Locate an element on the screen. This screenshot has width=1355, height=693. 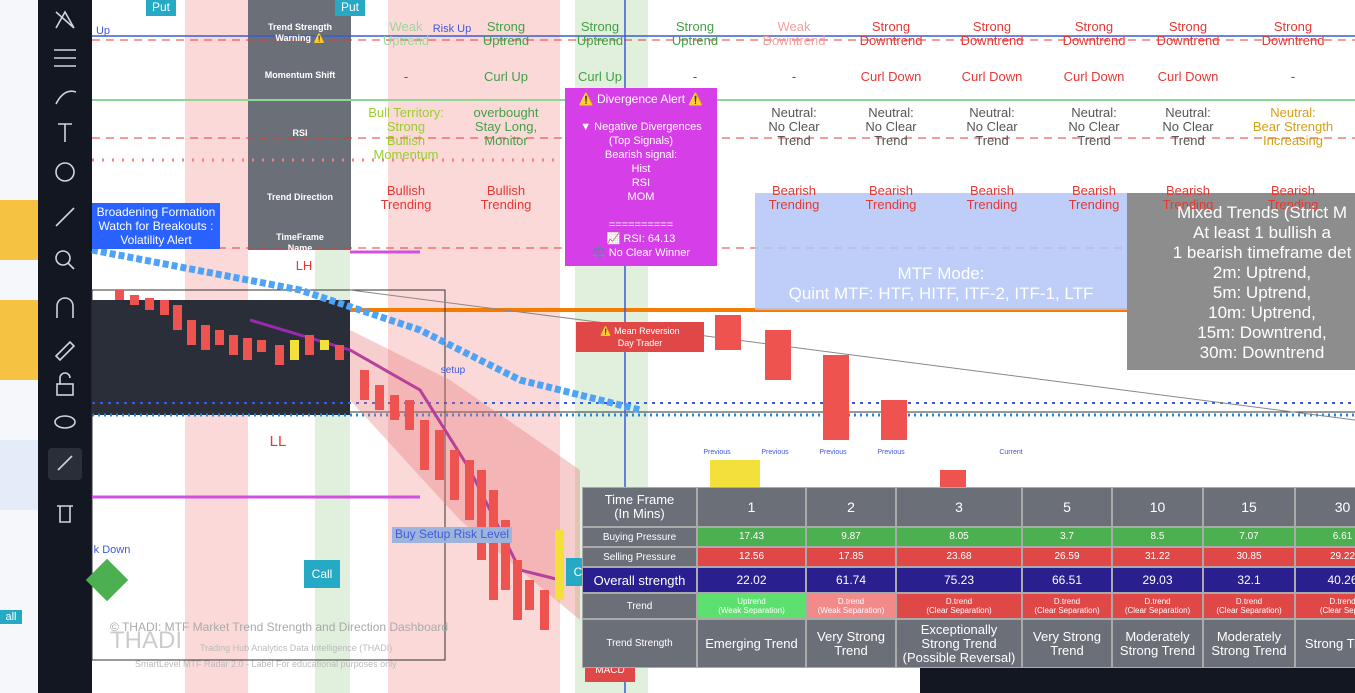
mtf-text: Quint MTF: HTF, HITF, ITF-2, ITF-1, LTF is located at coordinates (941, 293).